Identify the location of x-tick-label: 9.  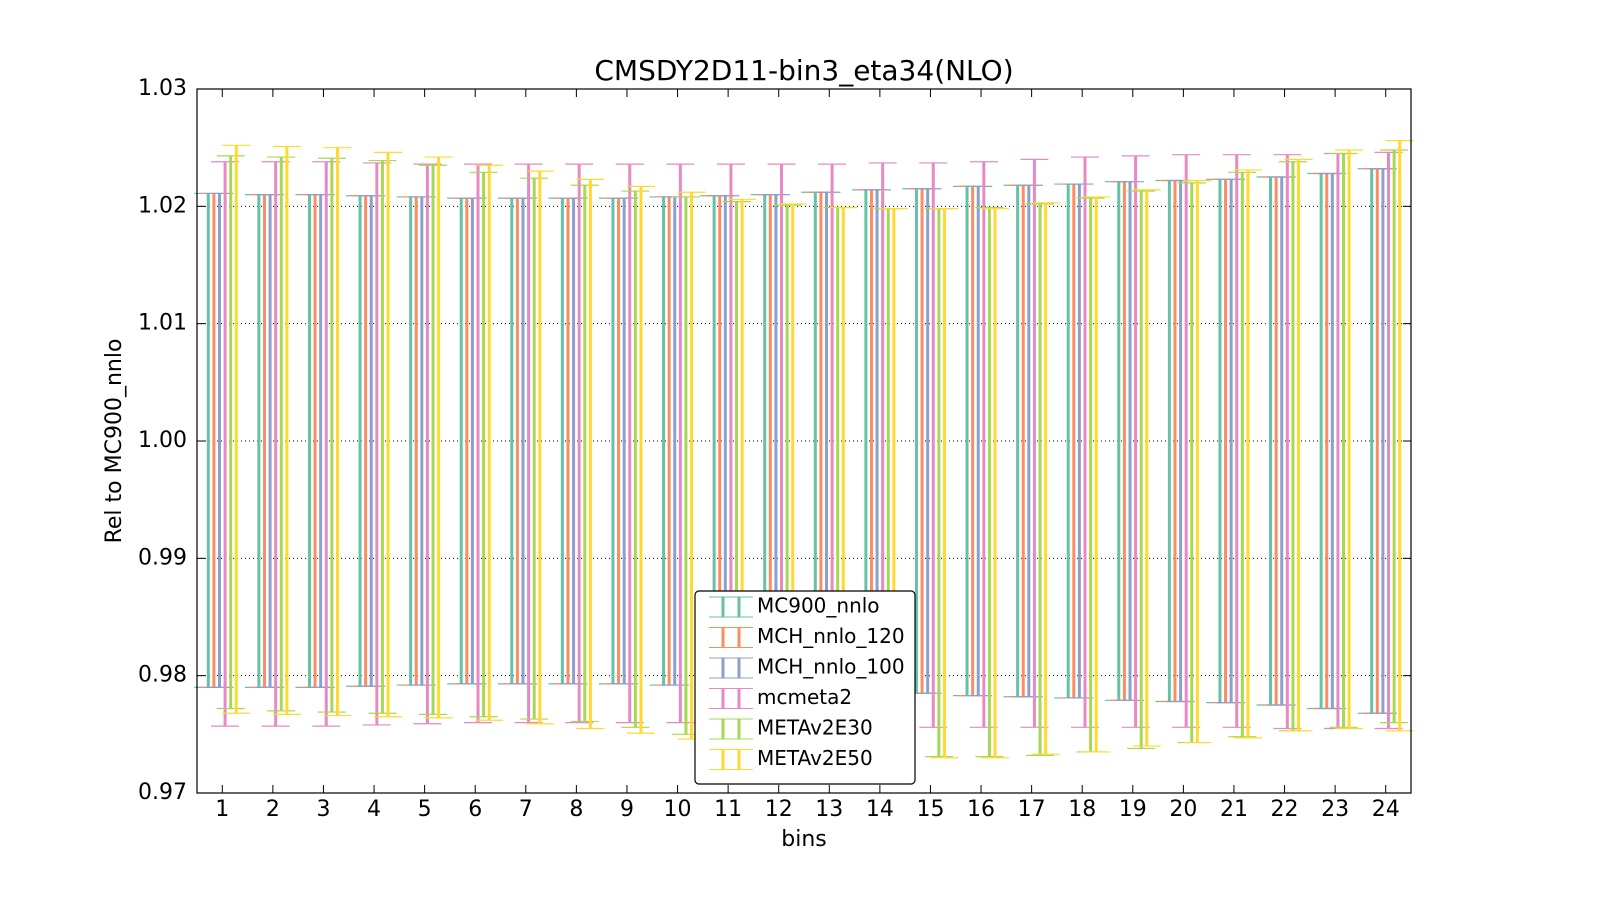
(627, 809).